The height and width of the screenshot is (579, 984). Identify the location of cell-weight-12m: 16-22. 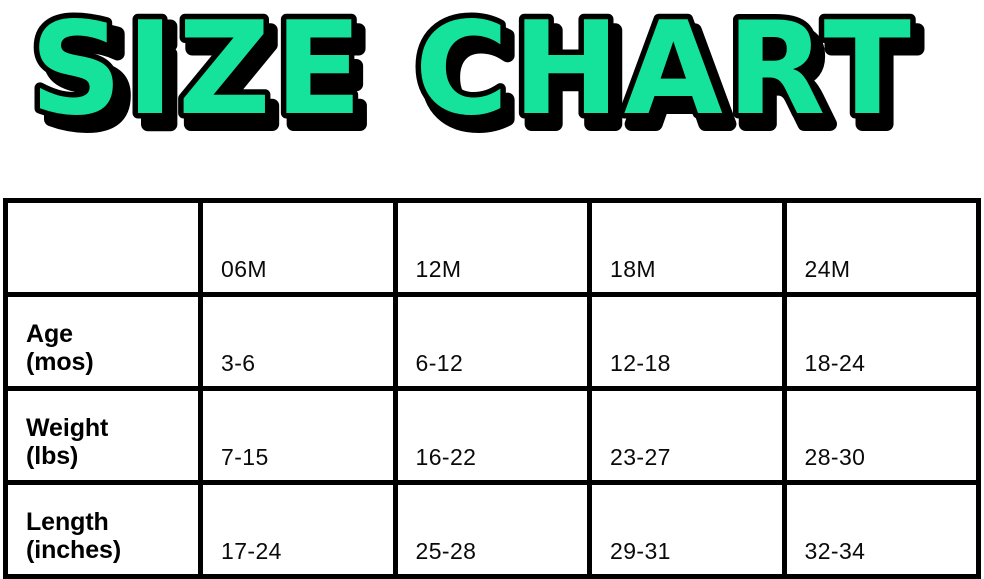
(492, 435).